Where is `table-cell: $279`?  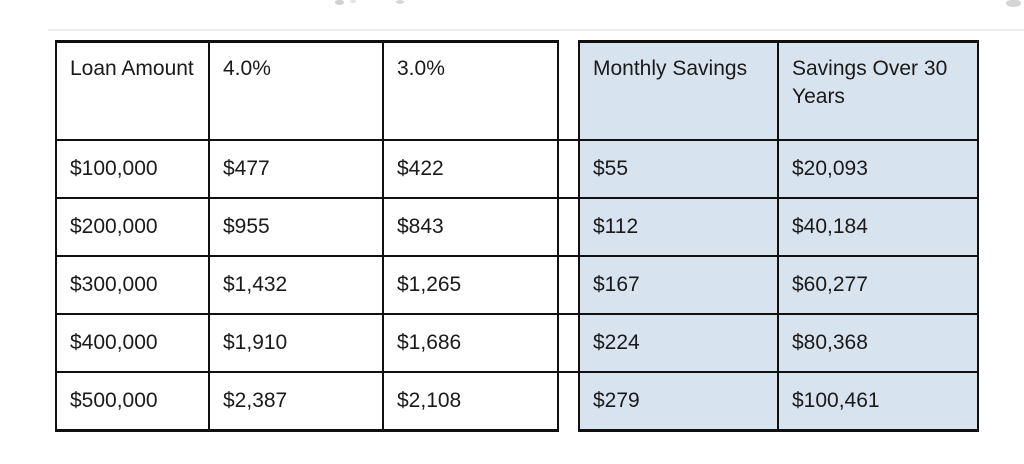 table-cell: $279 is located at coordinates (678, 401).